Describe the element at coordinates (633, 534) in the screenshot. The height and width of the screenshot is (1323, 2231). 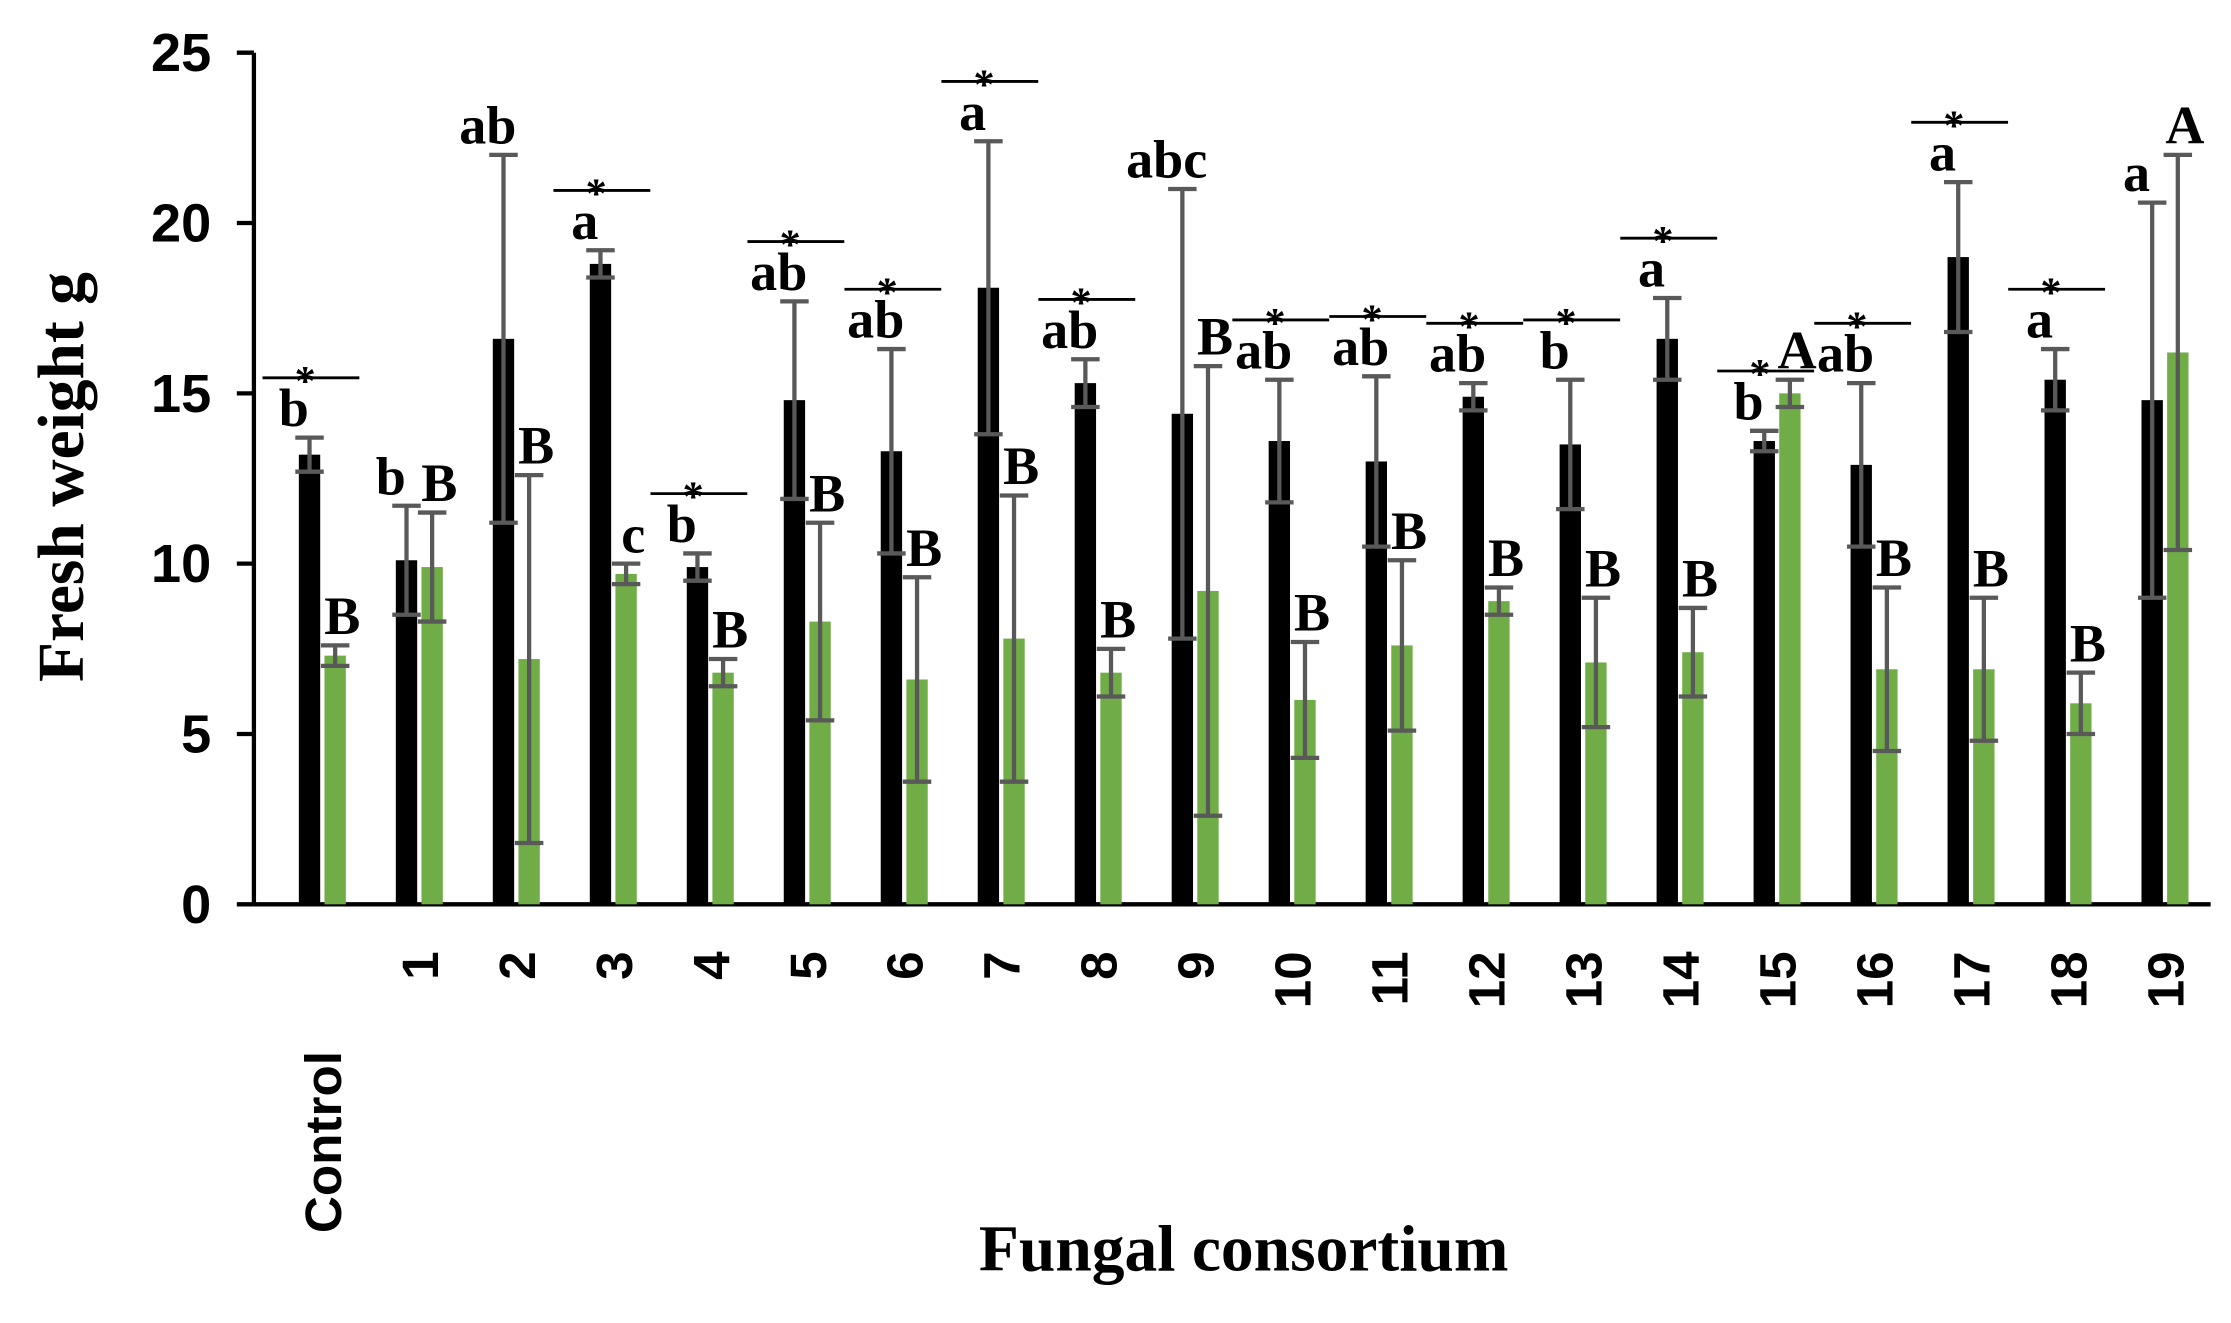
I see `group-letter: c` at that location.